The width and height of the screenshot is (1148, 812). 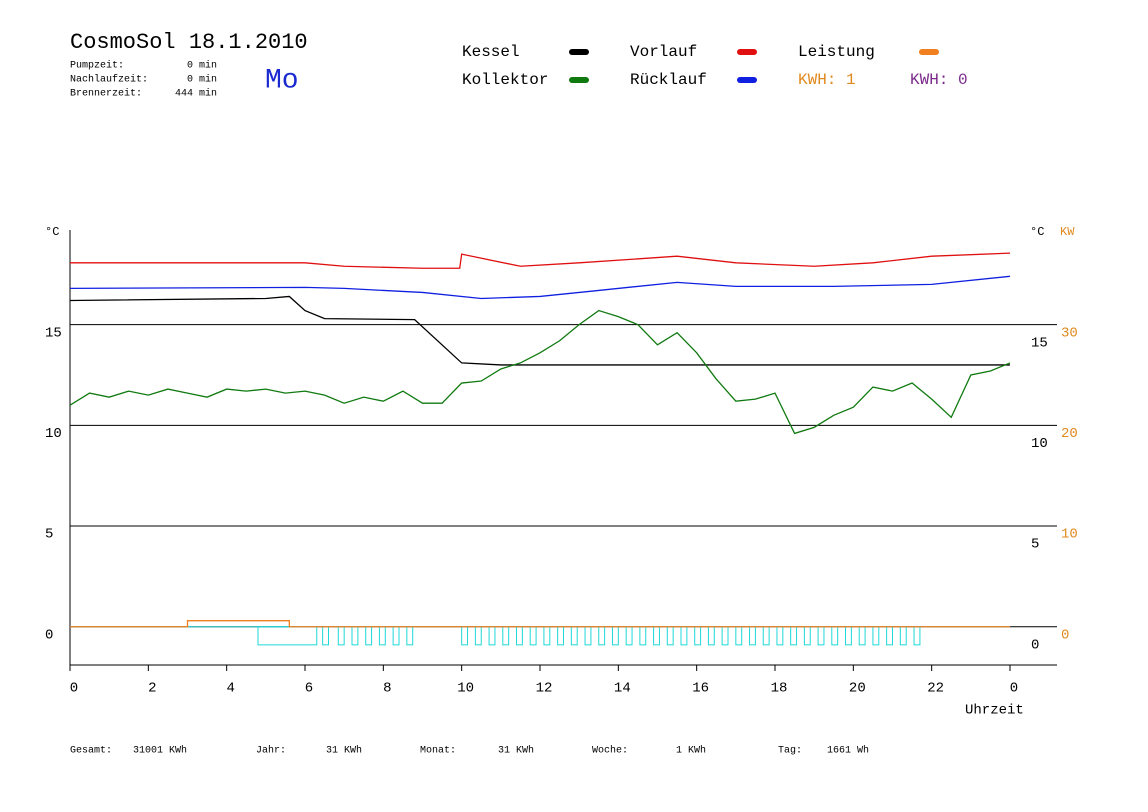 What do you see at coordinates (109, 80) in the screenshot?
I see `stat-label: Nachlaufzeit:` at bounding box center [109, 80].